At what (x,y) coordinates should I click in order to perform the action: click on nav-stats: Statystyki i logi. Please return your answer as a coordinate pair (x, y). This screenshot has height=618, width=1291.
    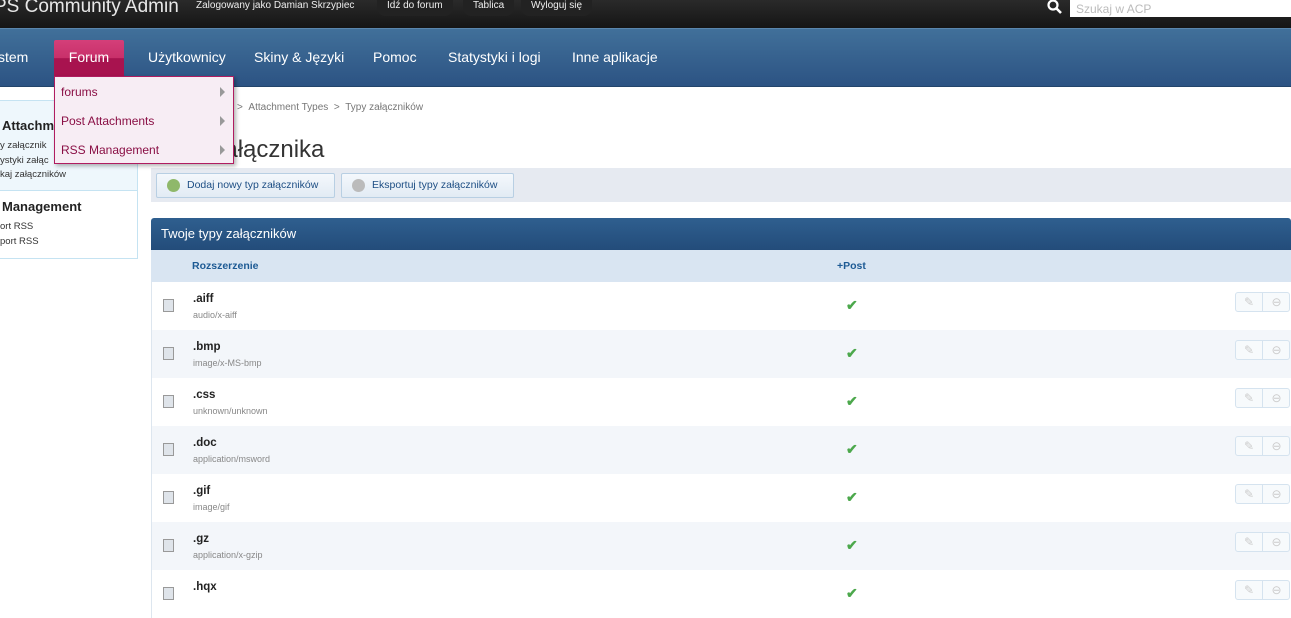
    Looking at the image, I should click on (494, 57).